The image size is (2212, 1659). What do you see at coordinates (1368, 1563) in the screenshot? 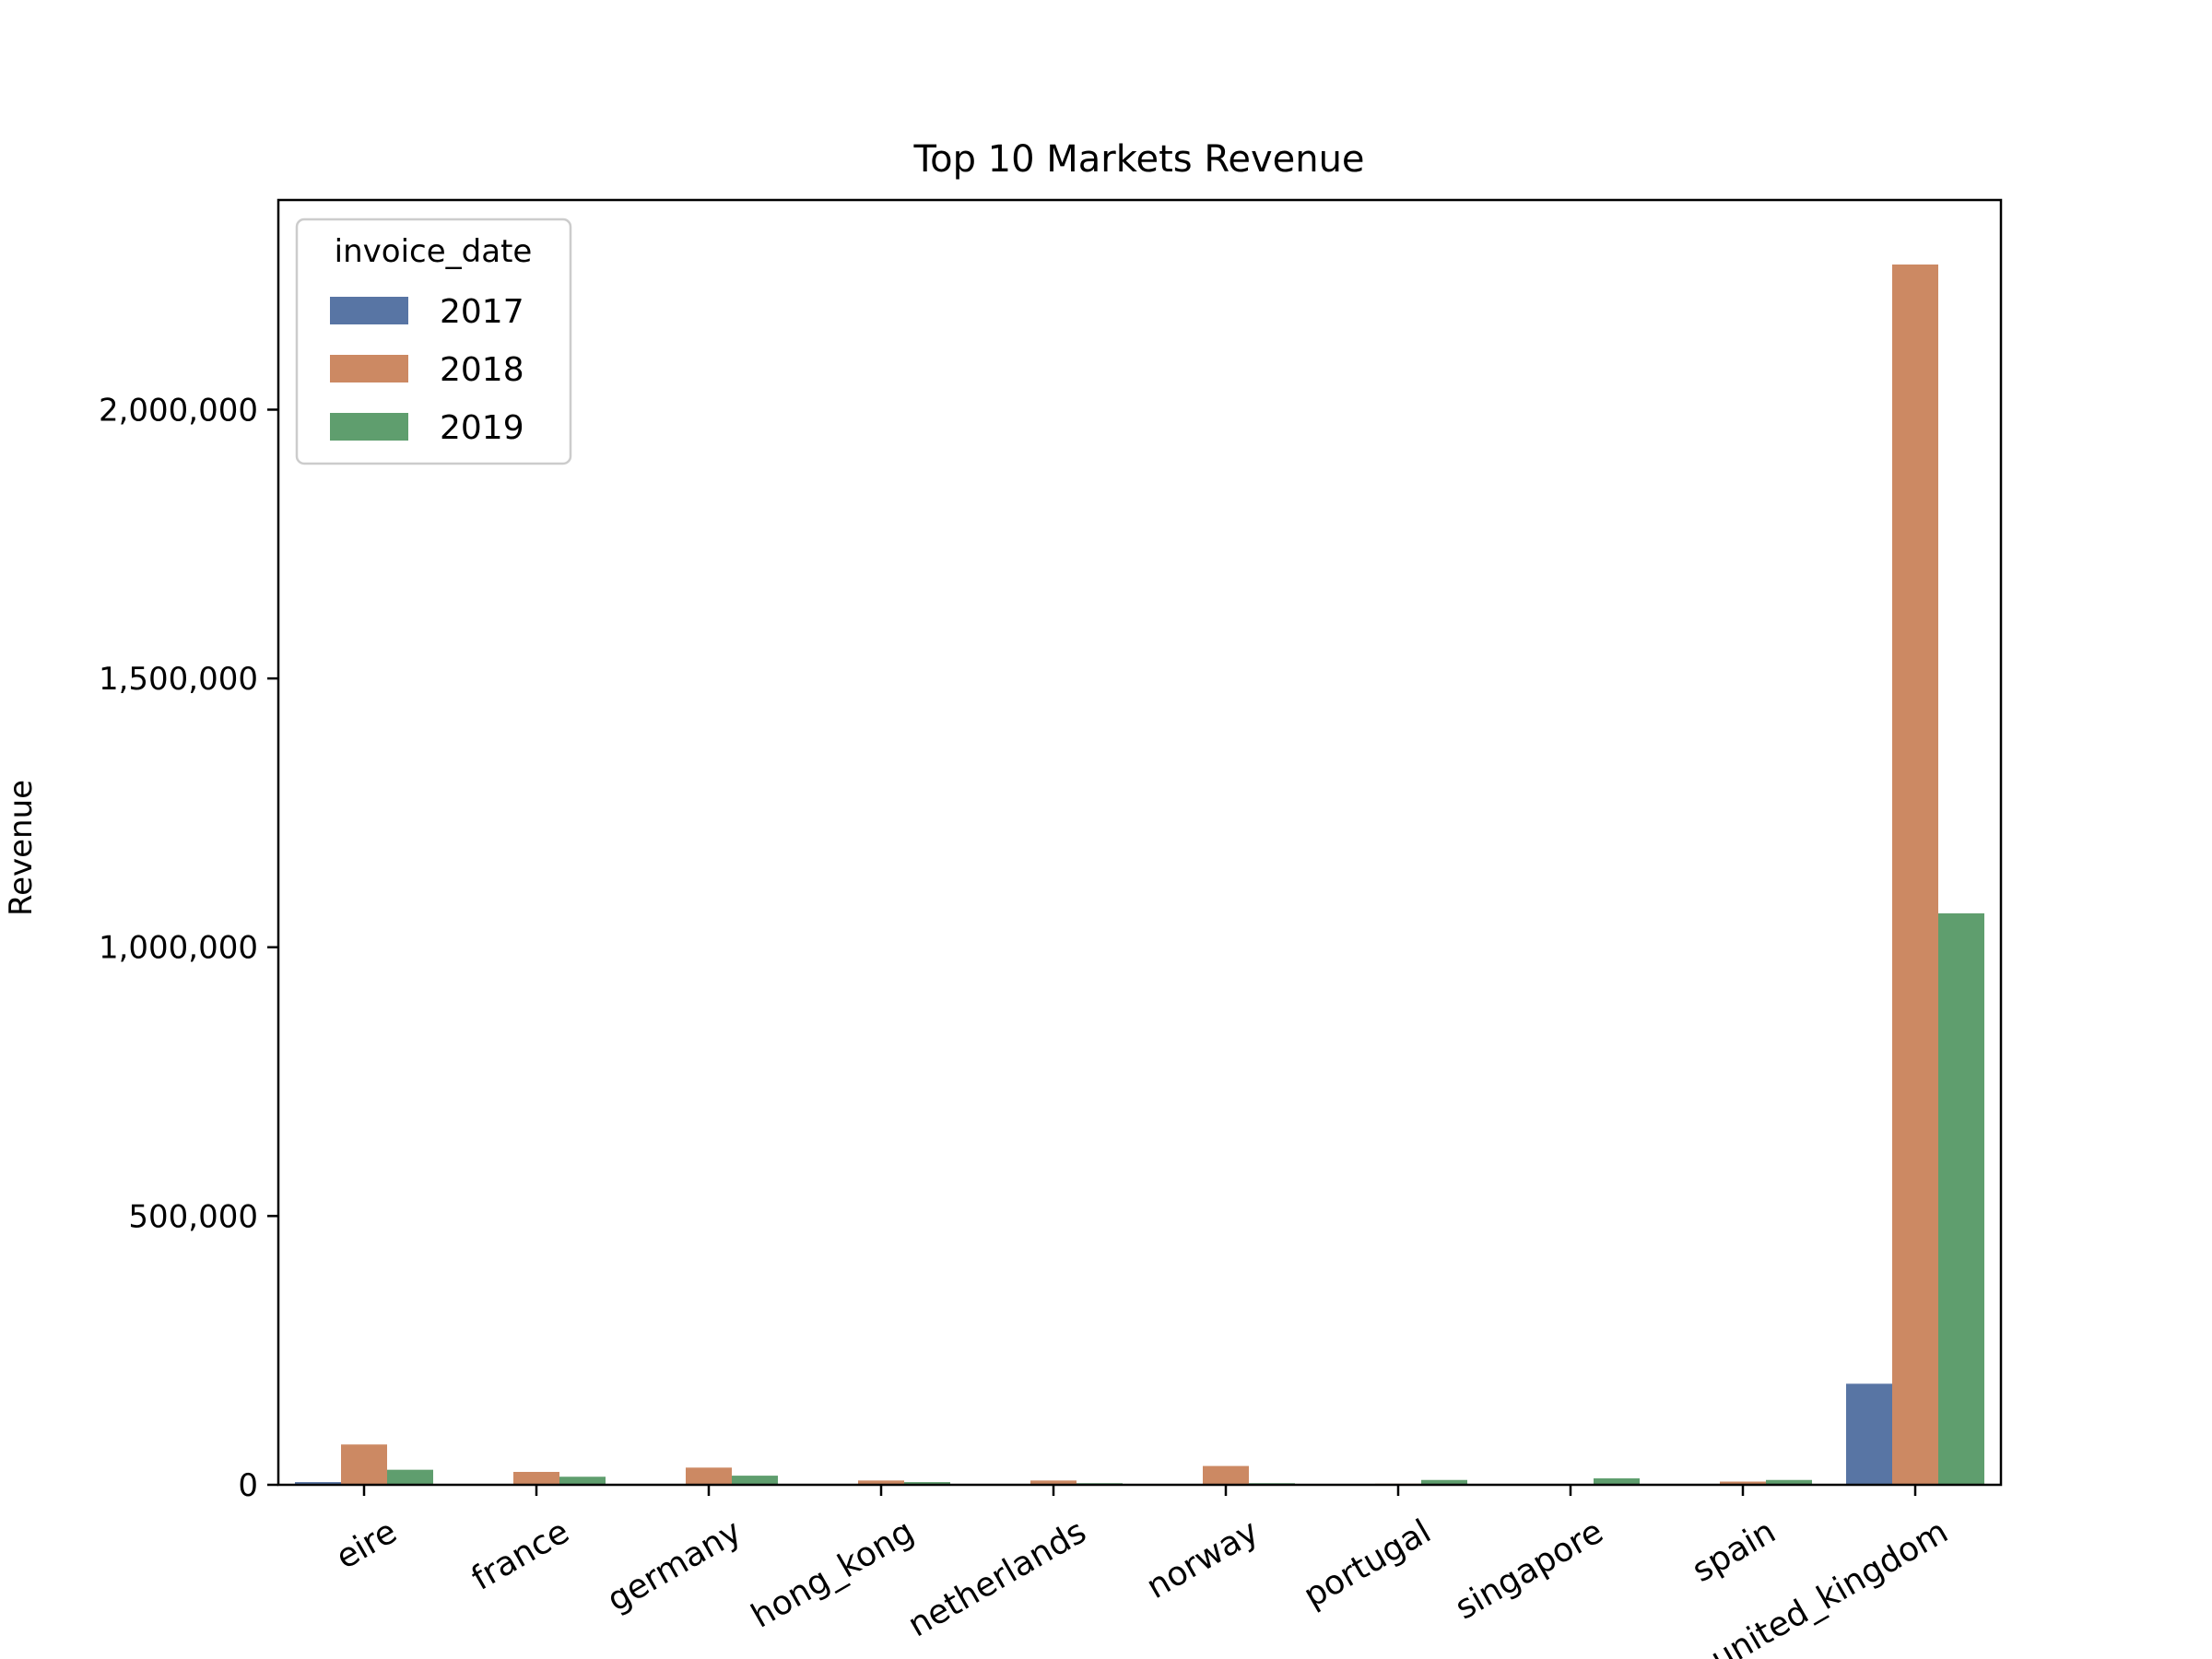
I see `x-tick-label-portugal: portugal` at bounding box center [1368, 1563].